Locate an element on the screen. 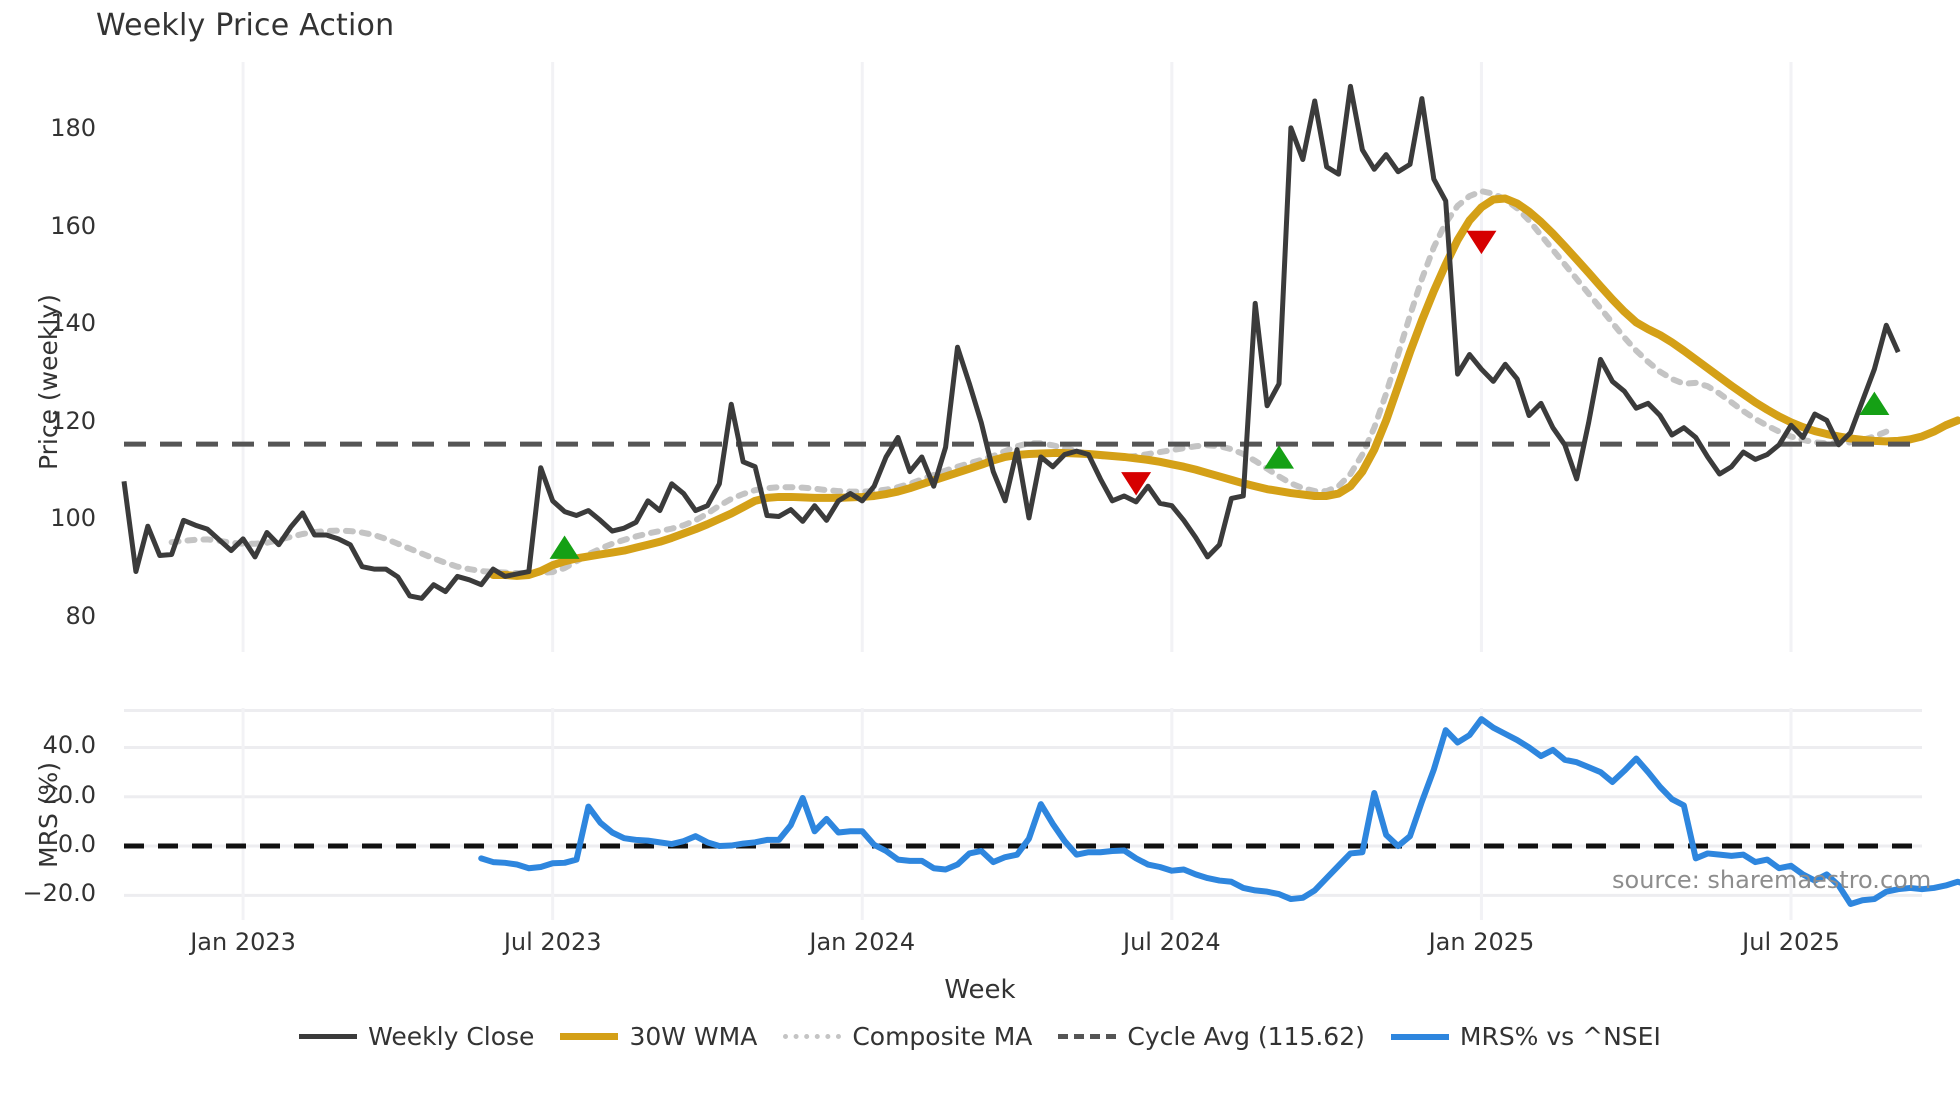 This screenshot has width=1960, height=1102. legend-cycle-avg-swatch is located at coordinates (1087, 1036).